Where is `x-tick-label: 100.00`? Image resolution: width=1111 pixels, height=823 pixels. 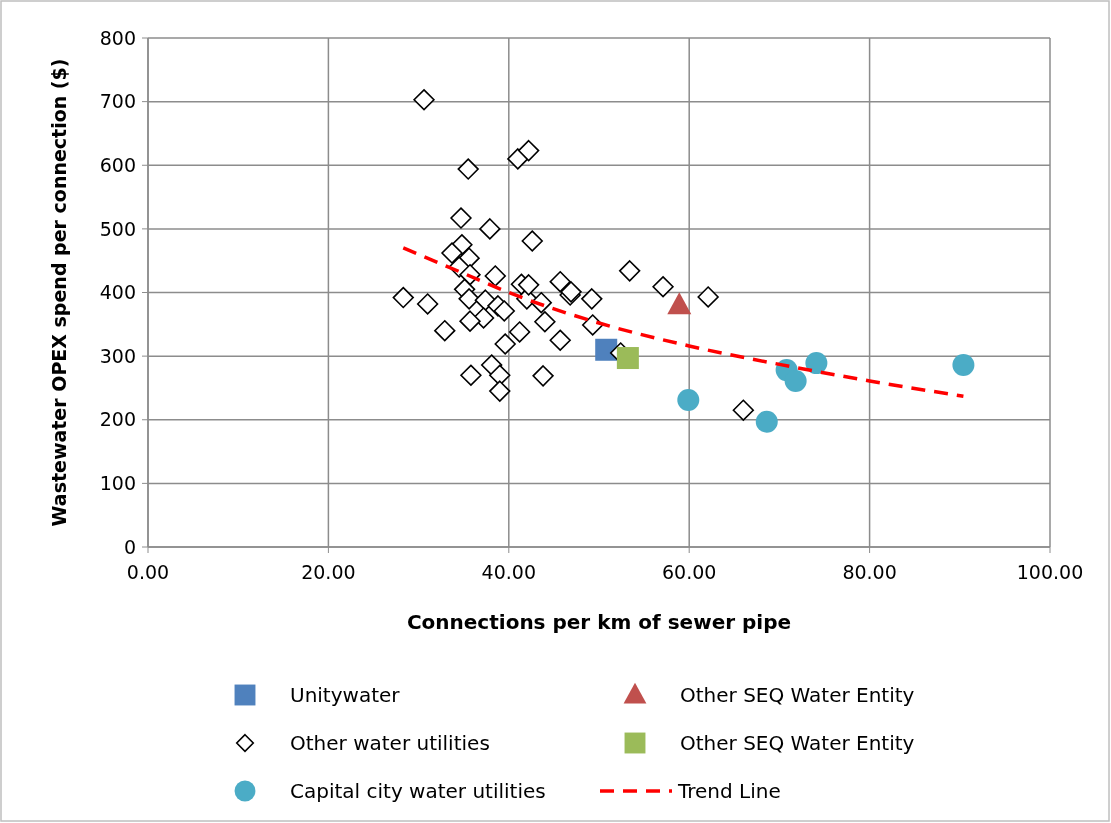 x-tick-label: 100.00 is located at coordinates (1050, 572).